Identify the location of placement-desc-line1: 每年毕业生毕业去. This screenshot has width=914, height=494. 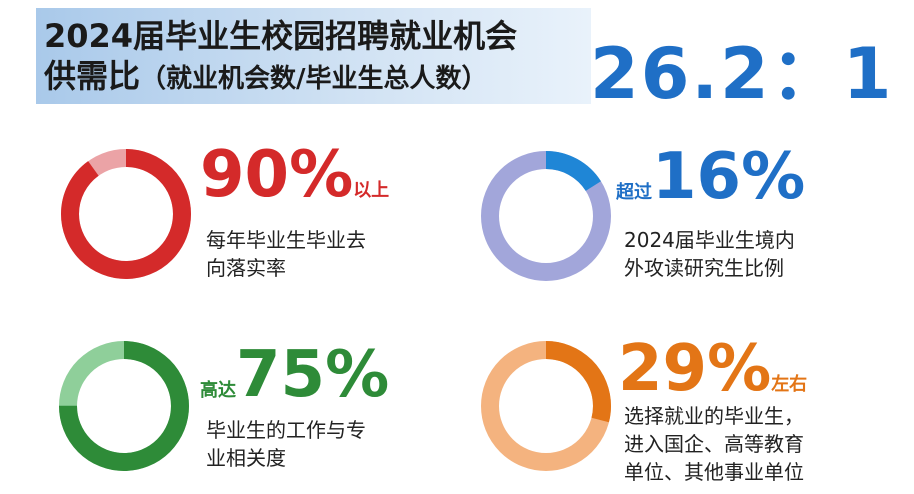
(286, 240).